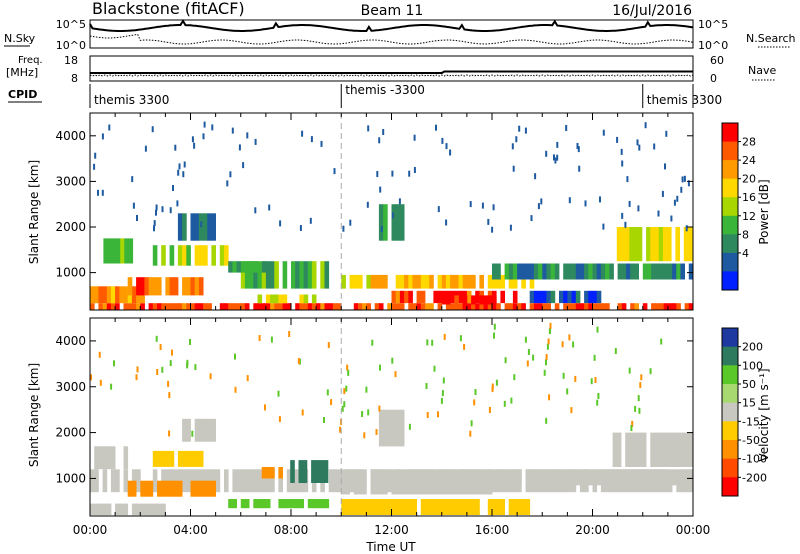  What do you see at coordinates (764, 414) in the screenshot?
I see `velocity-colorbar-label: Velocity [m s⁻¹]` at bounding box center [764, 414].